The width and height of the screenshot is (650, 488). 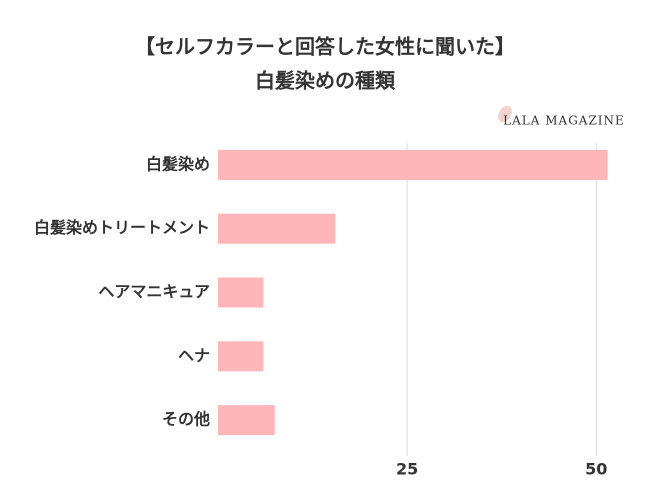 I want to click on x-tick-label: 25, so click(x=407, y=469).